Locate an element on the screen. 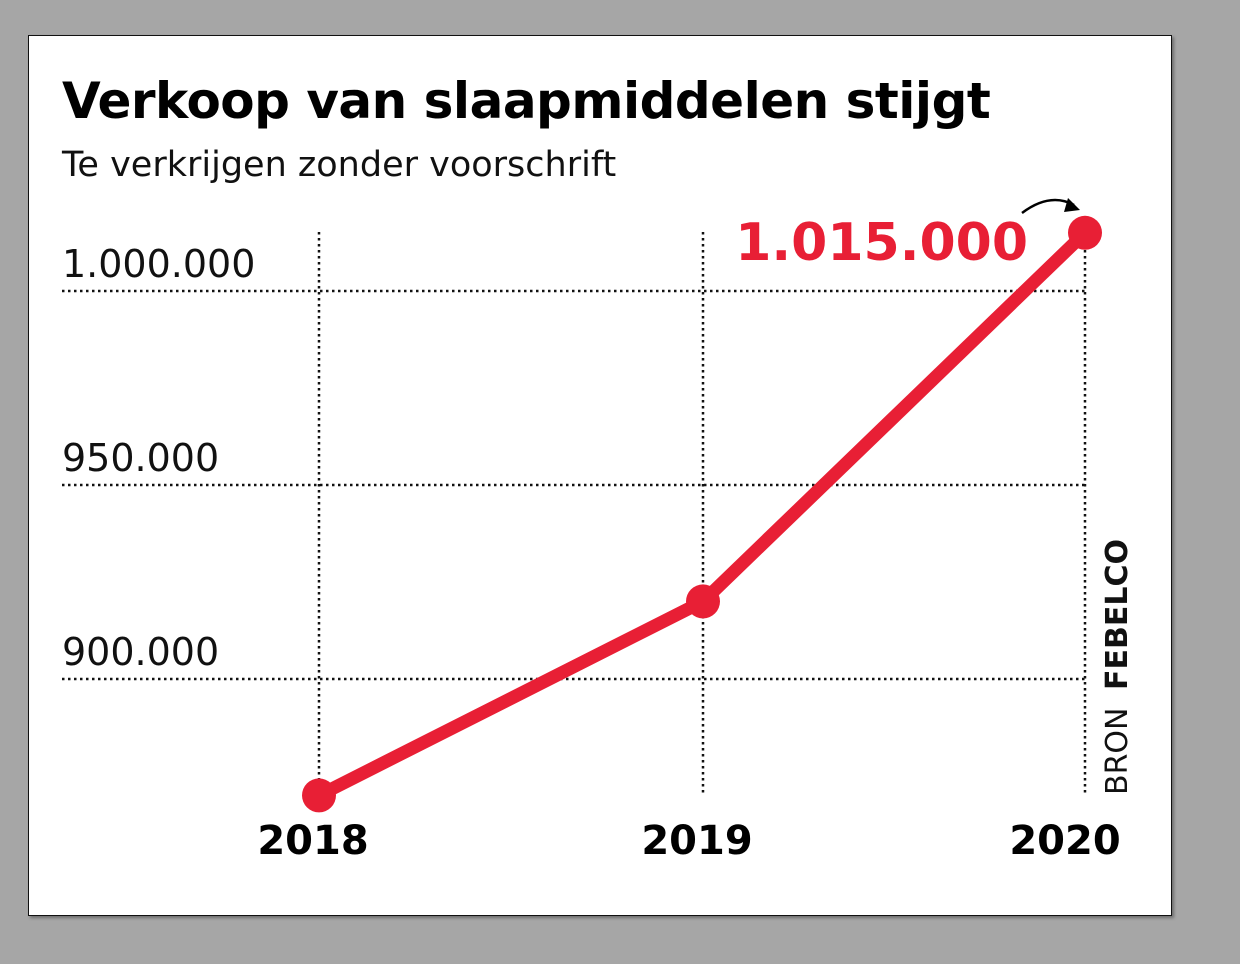 The width and height of the screenshot is (1240, 964). chart-subtitle: Te verkrijgen zonder voorschrift is located at coordinates (339, 165).